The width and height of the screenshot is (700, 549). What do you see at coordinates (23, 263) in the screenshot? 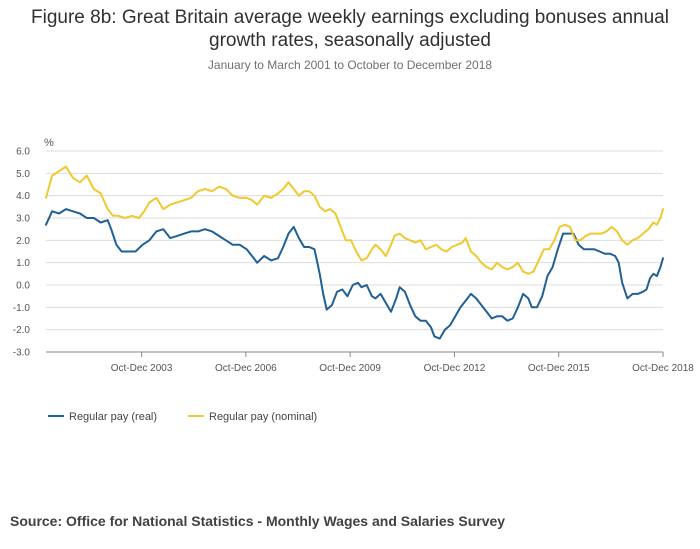
I see `y-tick-label: 1.0` at bounding box center [23, 263].